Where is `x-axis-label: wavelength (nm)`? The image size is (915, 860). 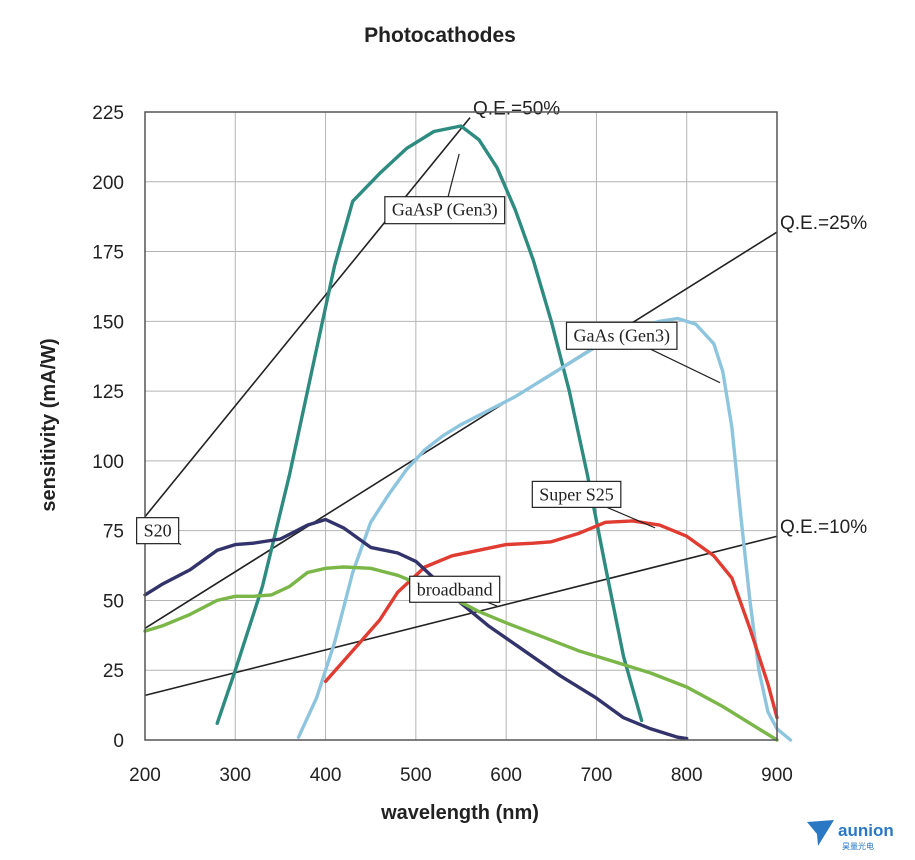 x-axis-label: wavelength (nm) is located at coordinates (459, 813).